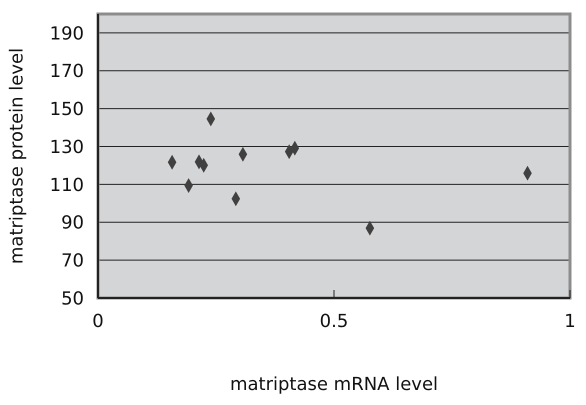  What do you see at coordinates (72, 261) in the screenshot?
I see `y-tick-label: 70` at bounding box center [72, 261].